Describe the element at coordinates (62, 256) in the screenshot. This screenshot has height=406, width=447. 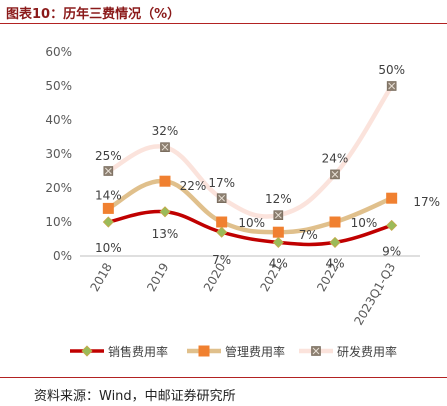
I see `y-tick-label: 0%` at that location.